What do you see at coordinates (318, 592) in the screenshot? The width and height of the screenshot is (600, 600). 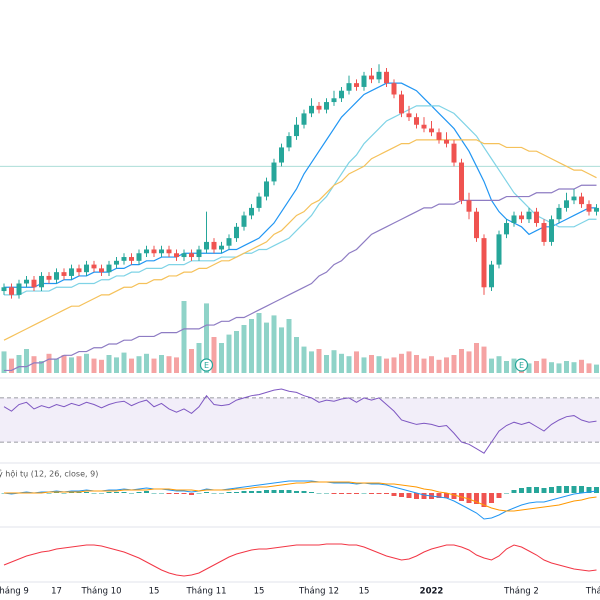 I see `x-tick-label: Tháng 12` at bounding box center [318, 592].